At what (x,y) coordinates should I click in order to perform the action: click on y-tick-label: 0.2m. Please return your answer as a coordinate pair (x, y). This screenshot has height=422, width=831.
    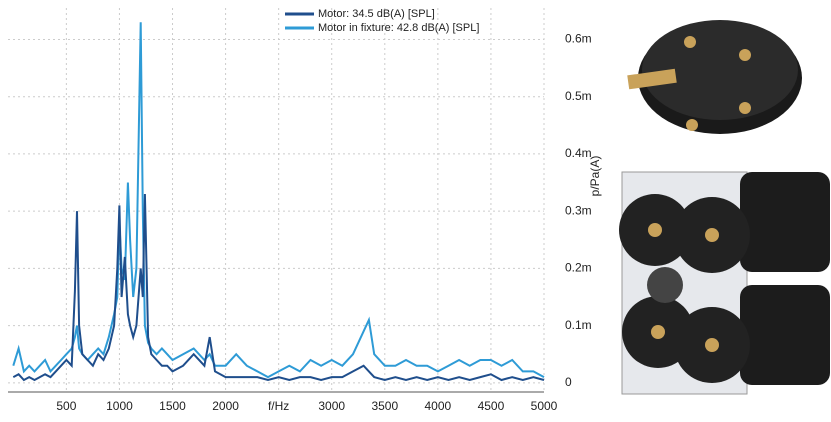
    Looking at the image, I should click on (578, 268).